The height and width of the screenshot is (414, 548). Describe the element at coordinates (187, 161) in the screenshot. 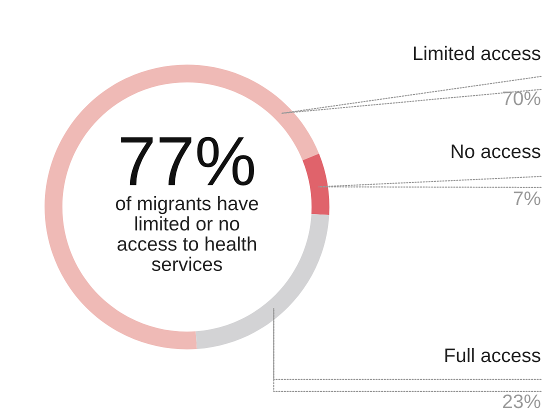

I see `text: 77%` at that location.